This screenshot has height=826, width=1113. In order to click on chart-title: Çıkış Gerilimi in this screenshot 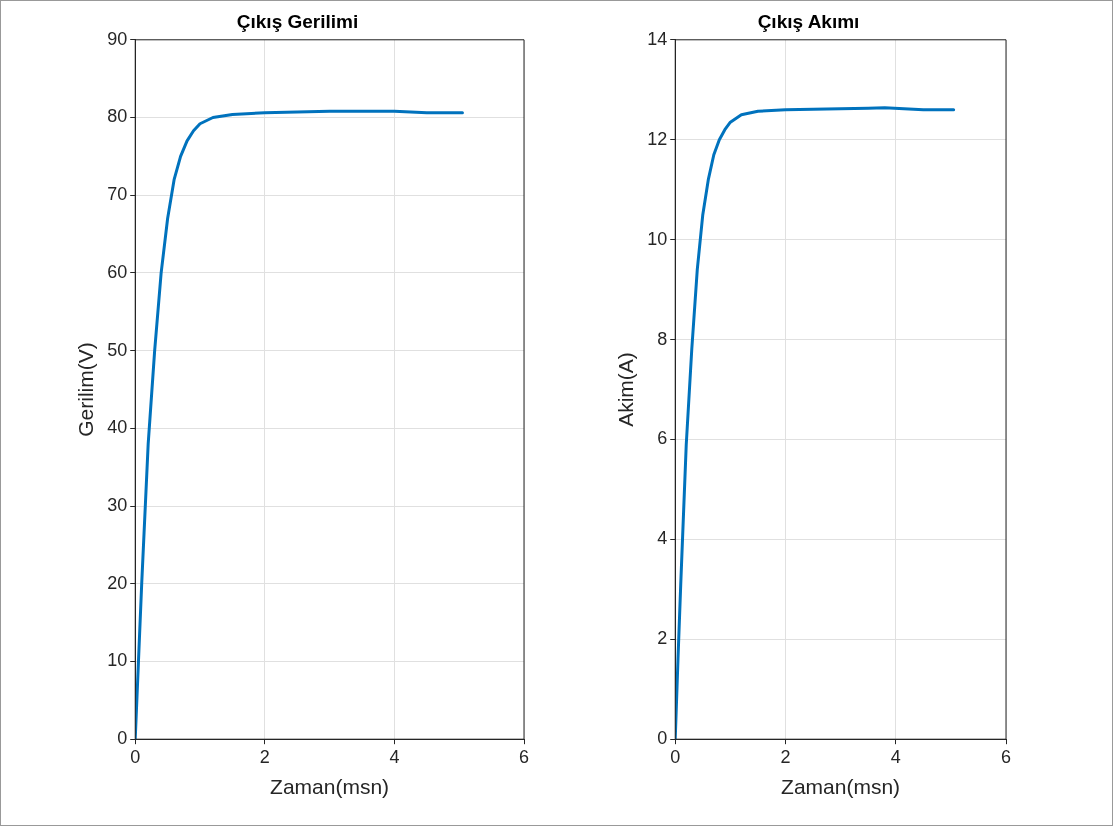, I will do `click(297, 21)`.